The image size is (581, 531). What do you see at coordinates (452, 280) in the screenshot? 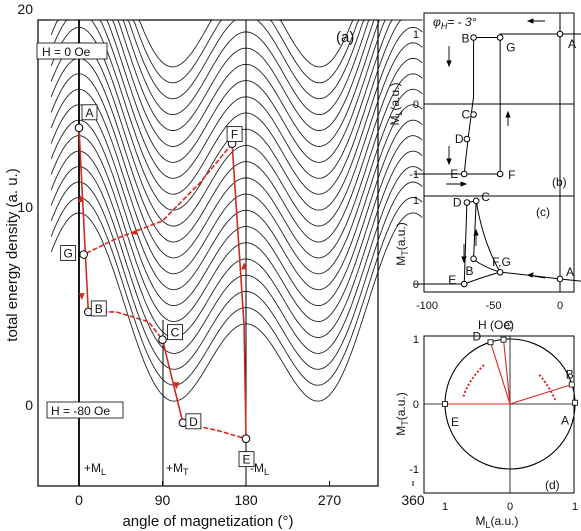
I see `c-point-label: E` at bounding box center [452, 280].